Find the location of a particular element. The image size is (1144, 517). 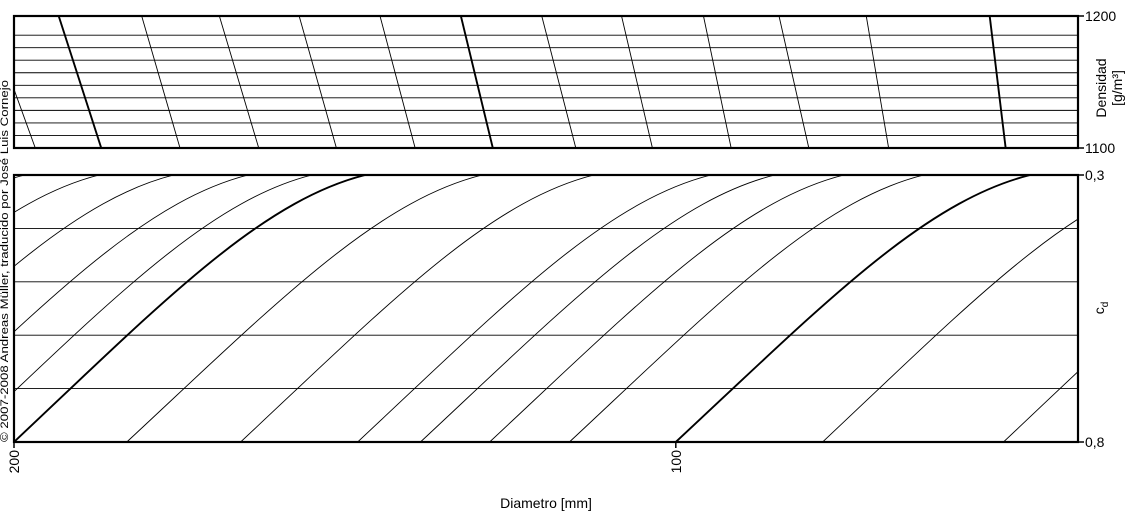

density-axis-unit: [g/m³] is located at coordinates (1117, 88).